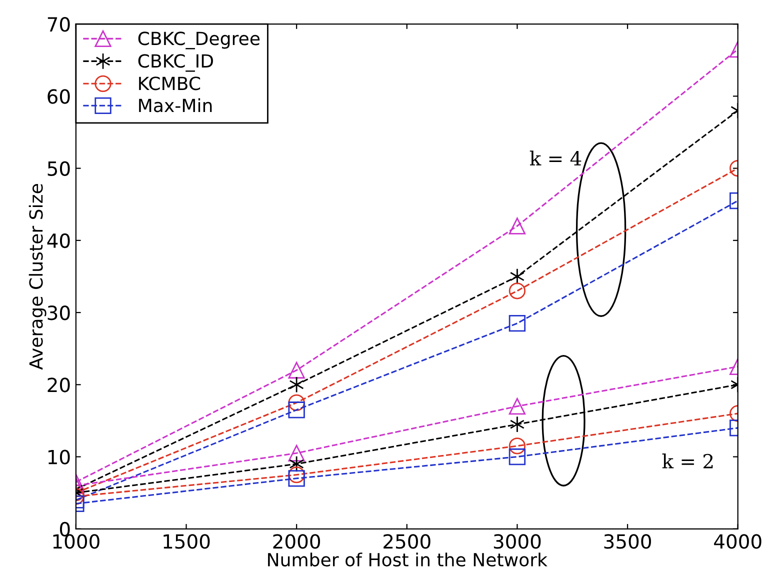  Describe the element at coordinates (37, 277) in the screenshot. I see `y-axis-title: Average Cluster Size` at that location.